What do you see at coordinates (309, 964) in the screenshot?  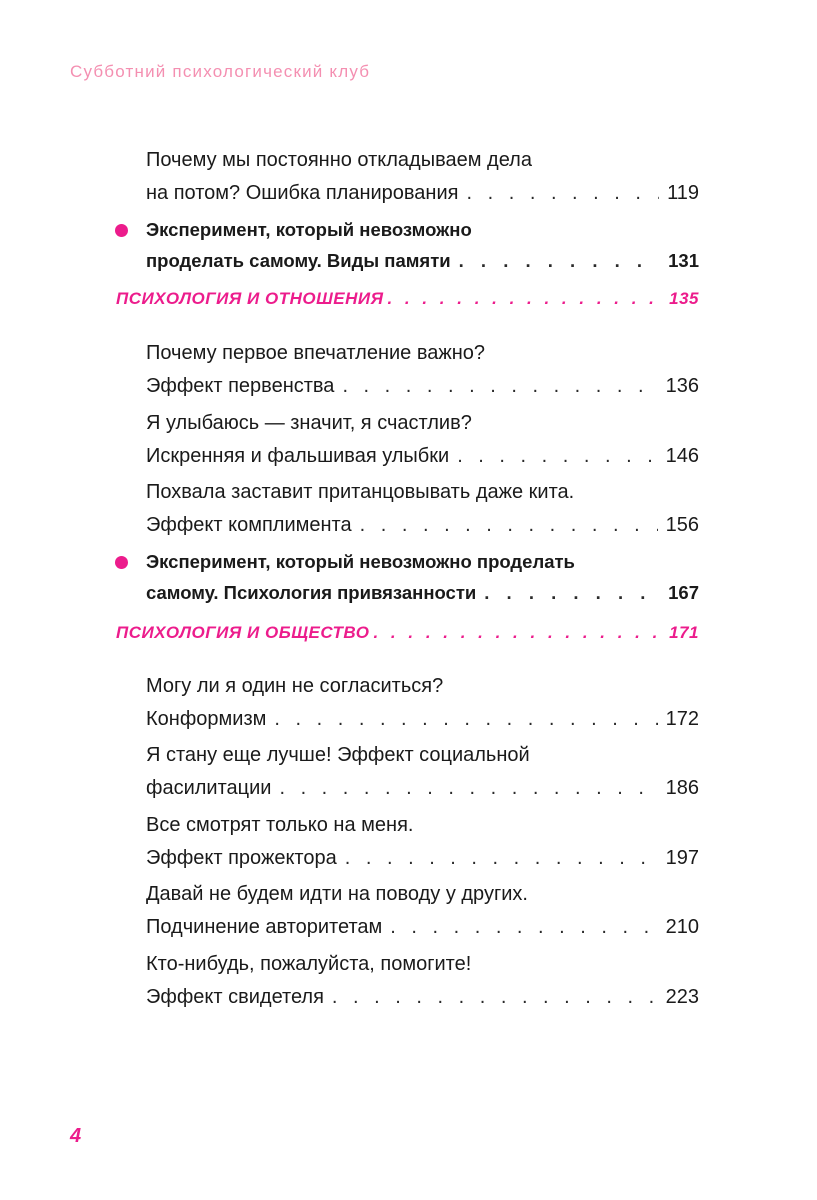 I see `toc-entry-title-line-1: Кто-нибудь, пожалуйста, помогите!` at bounding box center [309, 964].